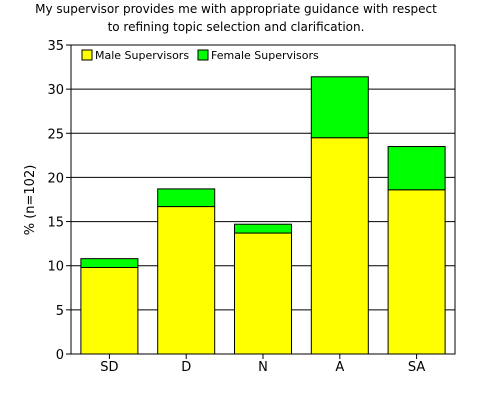 The image size is (500, 400). What do you see at coordinates (87, 55) in the screenshot?
I see `legend-swatch-male` at bounding box center [87, 55].